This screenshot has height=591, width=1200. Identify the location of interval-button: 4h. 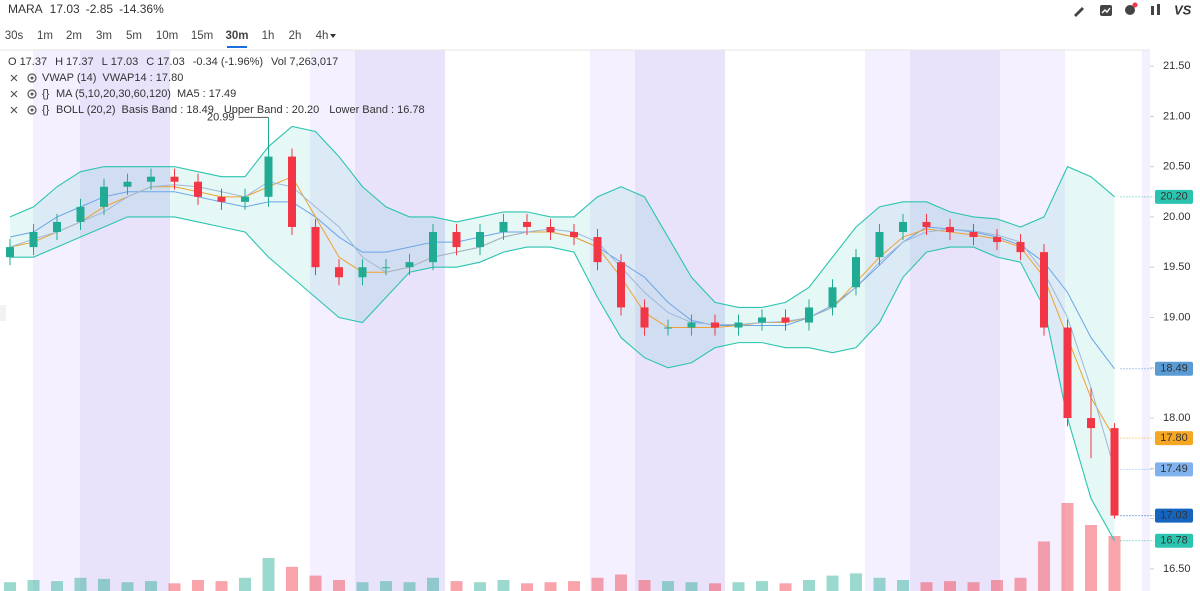
(322, 36).